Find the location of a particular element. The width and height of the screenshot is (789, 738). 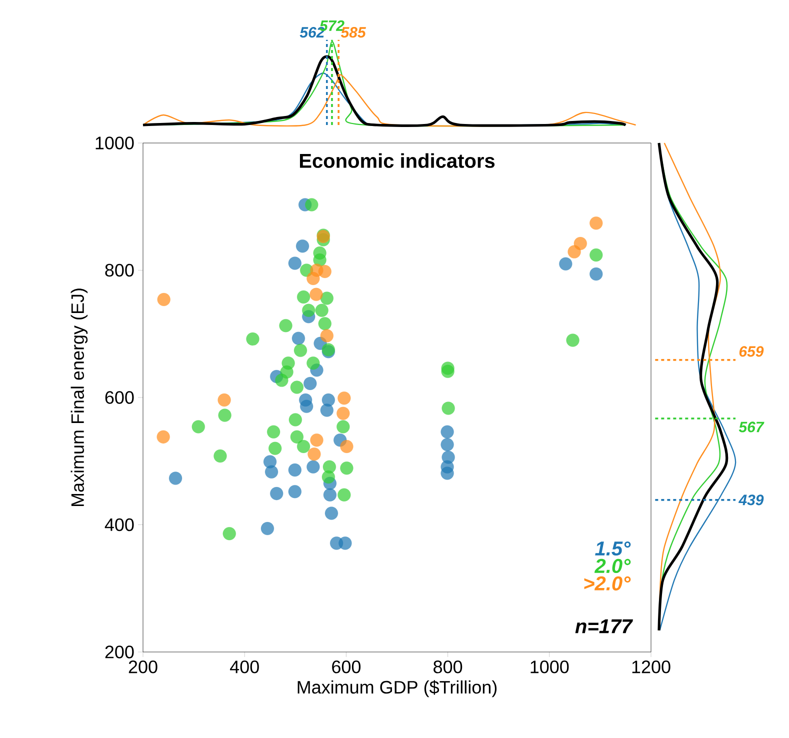

chart-title: Economic indicators is located at coordinates (397, 160).